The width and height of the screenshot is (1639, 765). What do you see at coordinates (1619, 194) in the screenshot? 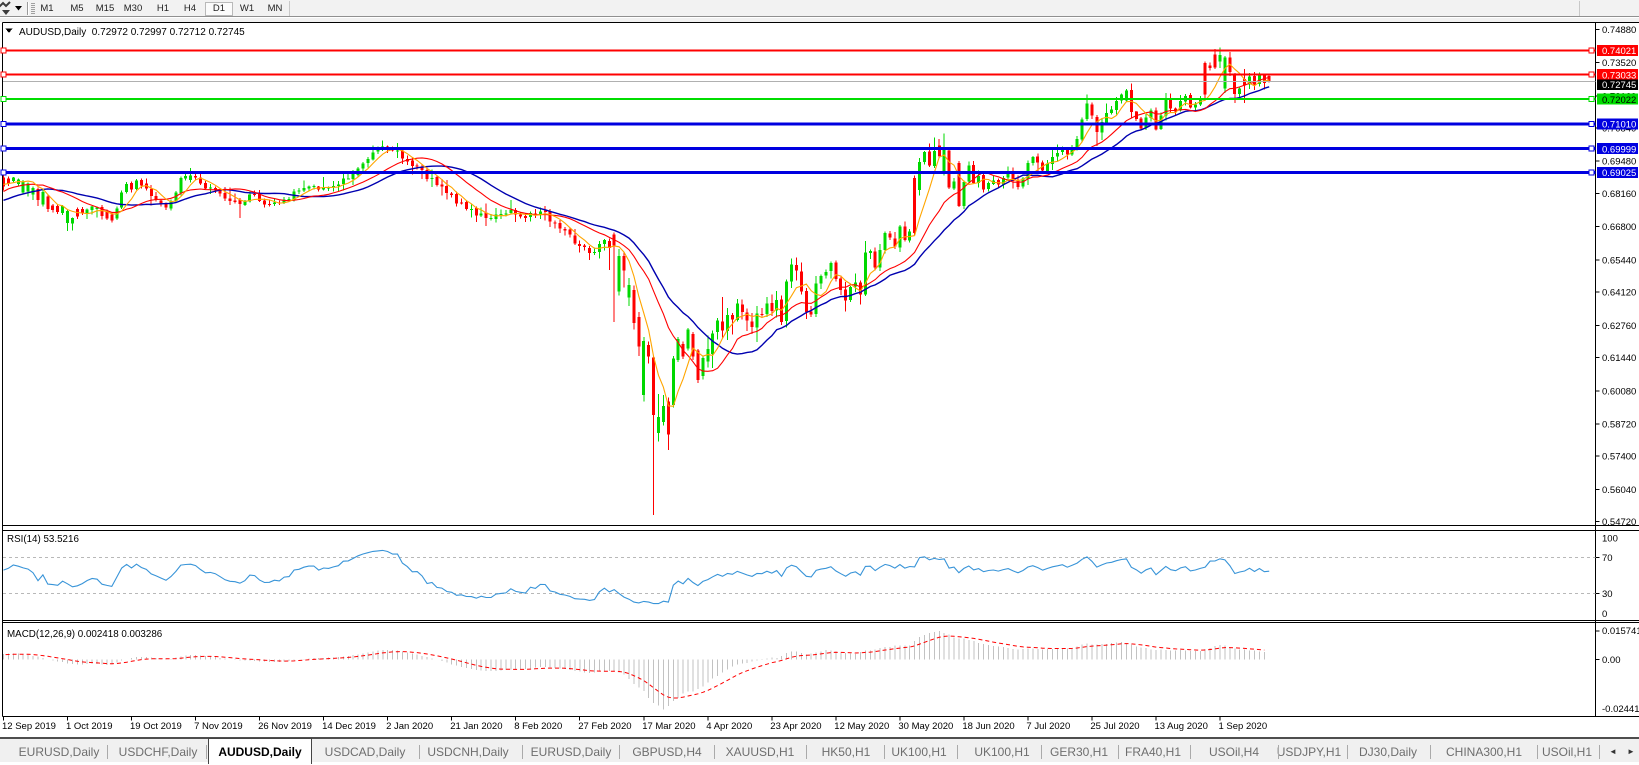
I see `svg-text: 0.68160` at bounding box center [1619, 194].